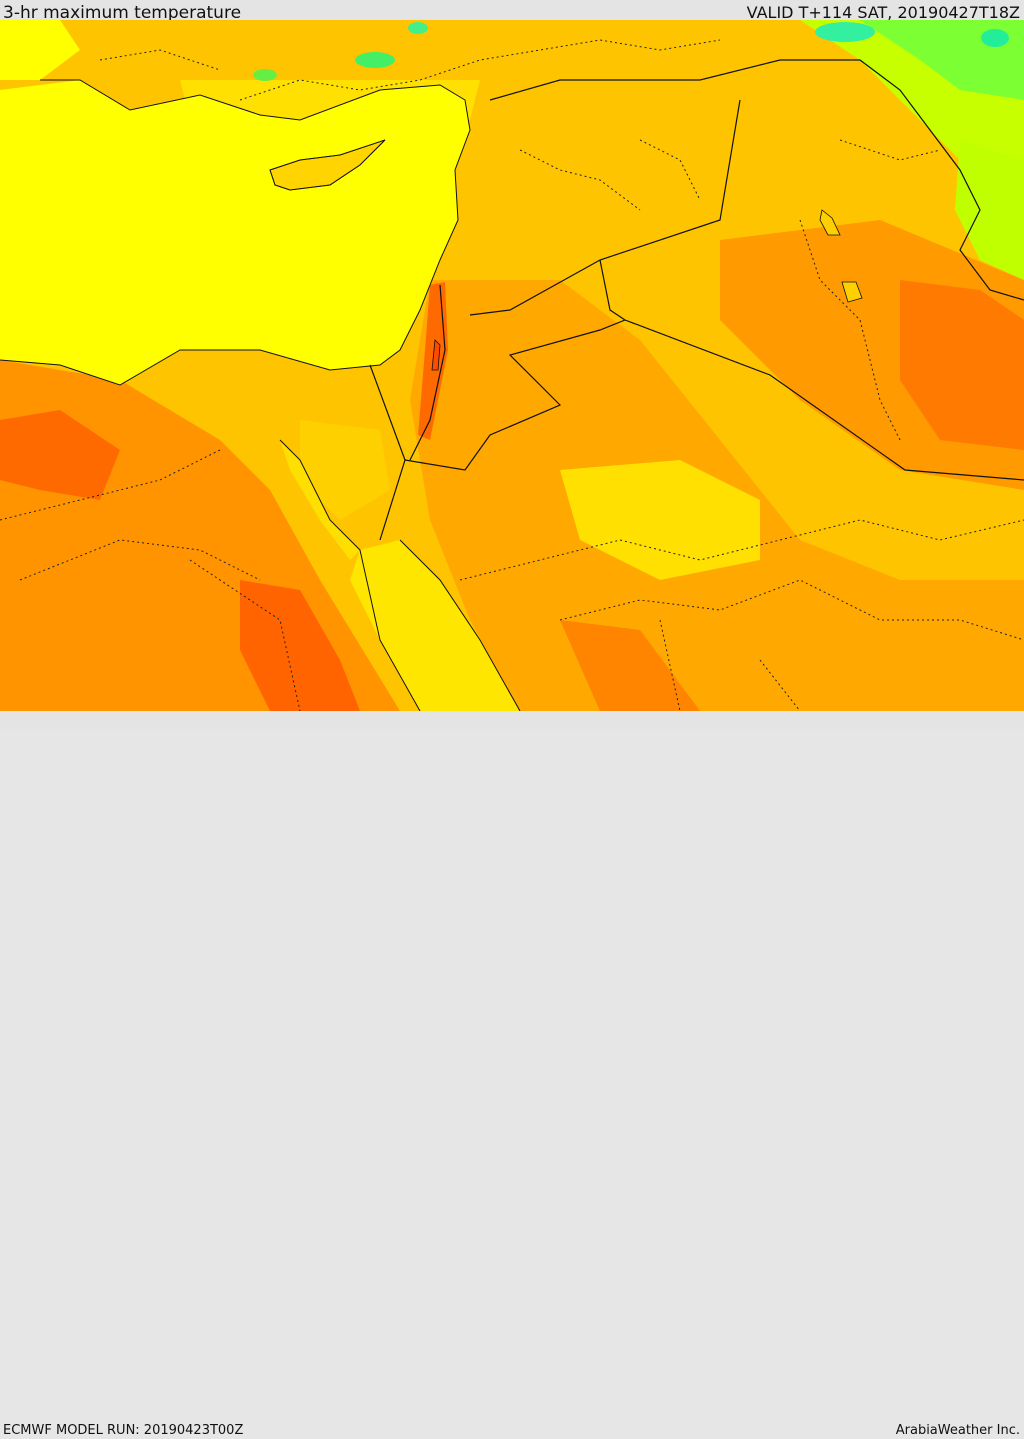 The height and width of the screenshot is (1439, 1024). I want to click on egypt-hottest-a, so click(60, 455).